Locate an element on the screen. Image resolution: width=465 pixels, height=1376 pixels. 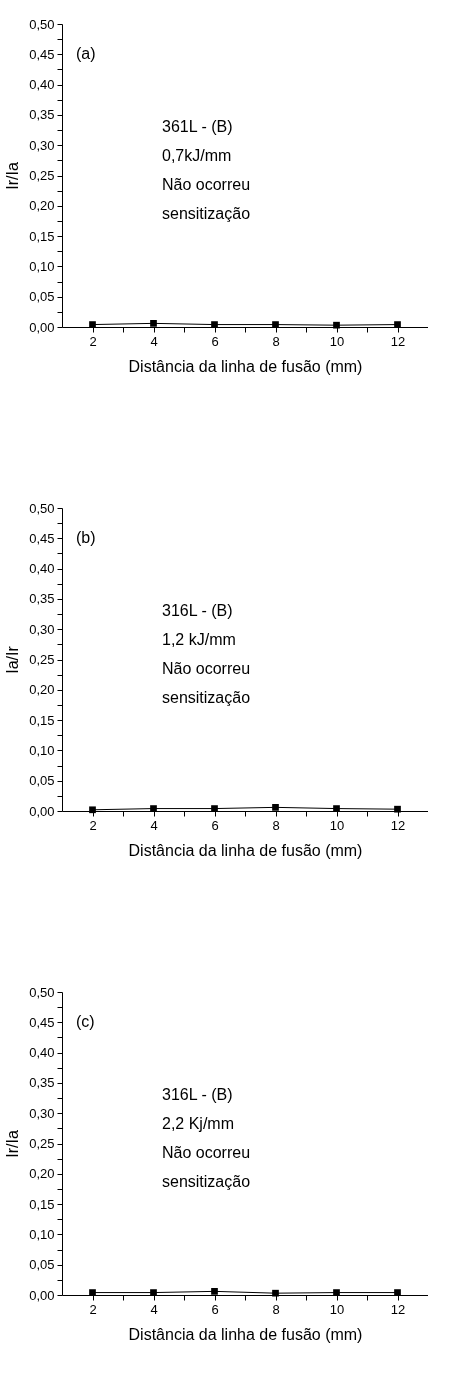
annotation: (c) is located at coordinates (85, 1021).